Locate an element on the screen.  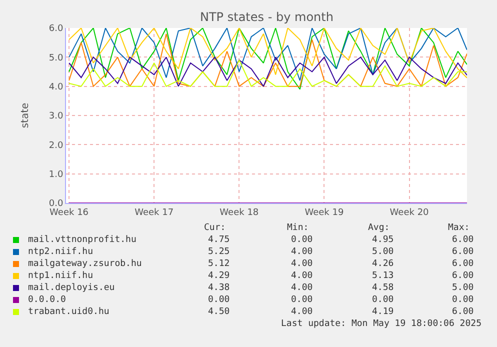
legend-label: ntp1.niif.hu is located at coordinates (61, 276).